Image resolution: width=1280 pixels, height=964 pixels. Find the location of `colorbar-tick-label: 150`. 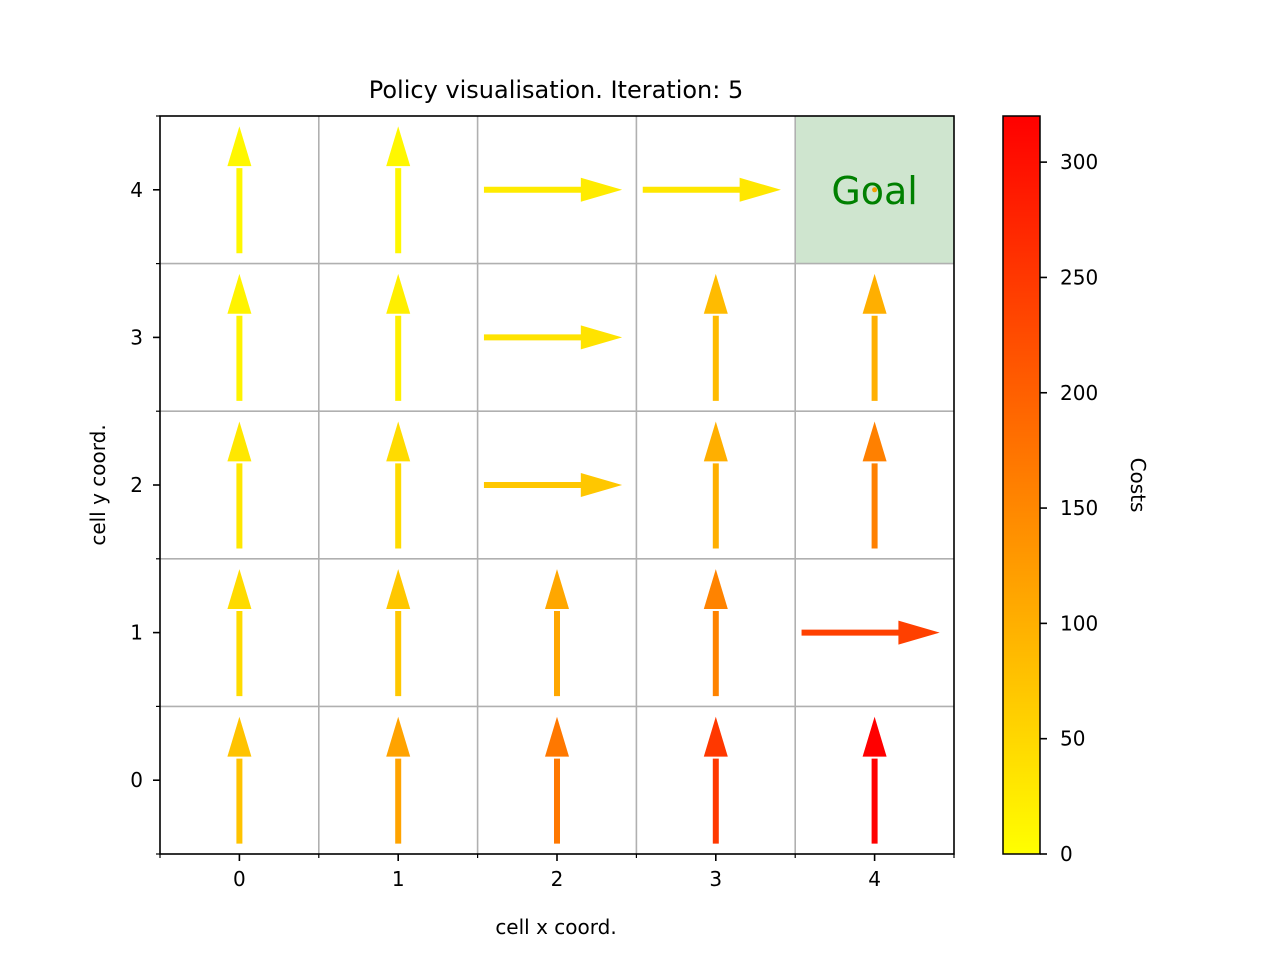

colorbar-tick-label: 150 is located at coordinates (1079, 508).